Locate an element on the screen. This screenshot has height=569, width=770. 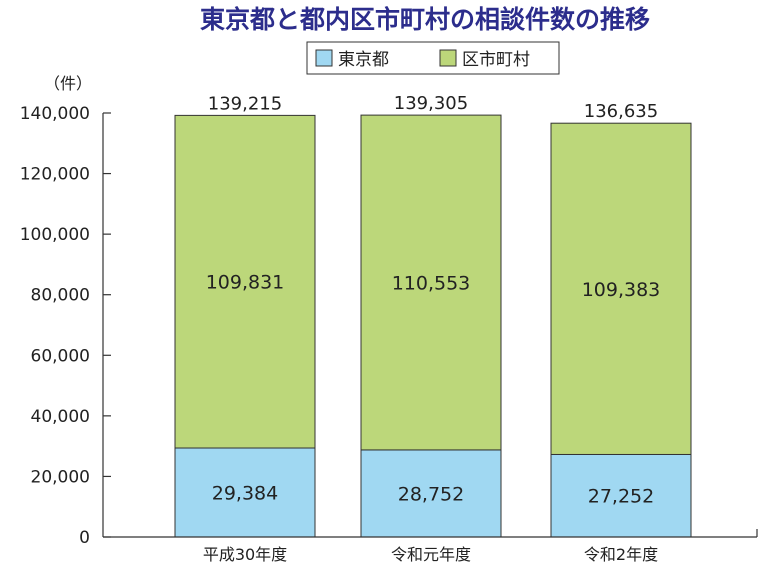
legend-label-municipalities: 区市町村 is located at coordinates (496, 60).